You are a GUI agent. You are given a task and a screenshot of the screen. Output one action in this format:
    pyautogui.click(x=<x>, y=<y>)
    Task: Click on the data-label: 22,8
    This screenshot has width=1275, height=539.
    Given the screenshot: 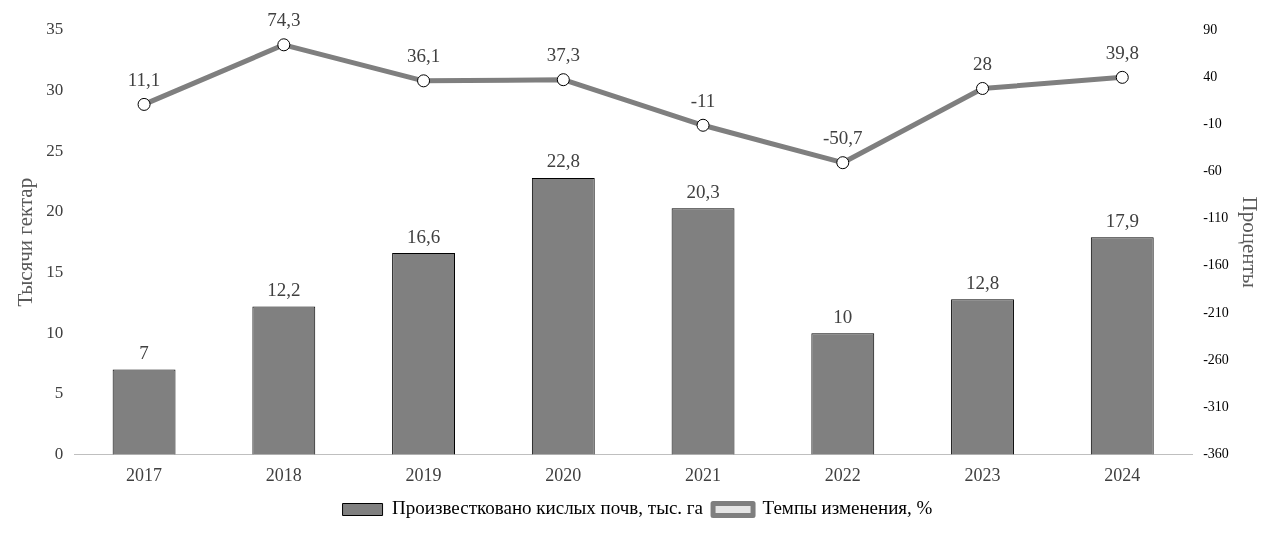 What is the action you would take?
    pyautogui.click(x=563, y=161)
    